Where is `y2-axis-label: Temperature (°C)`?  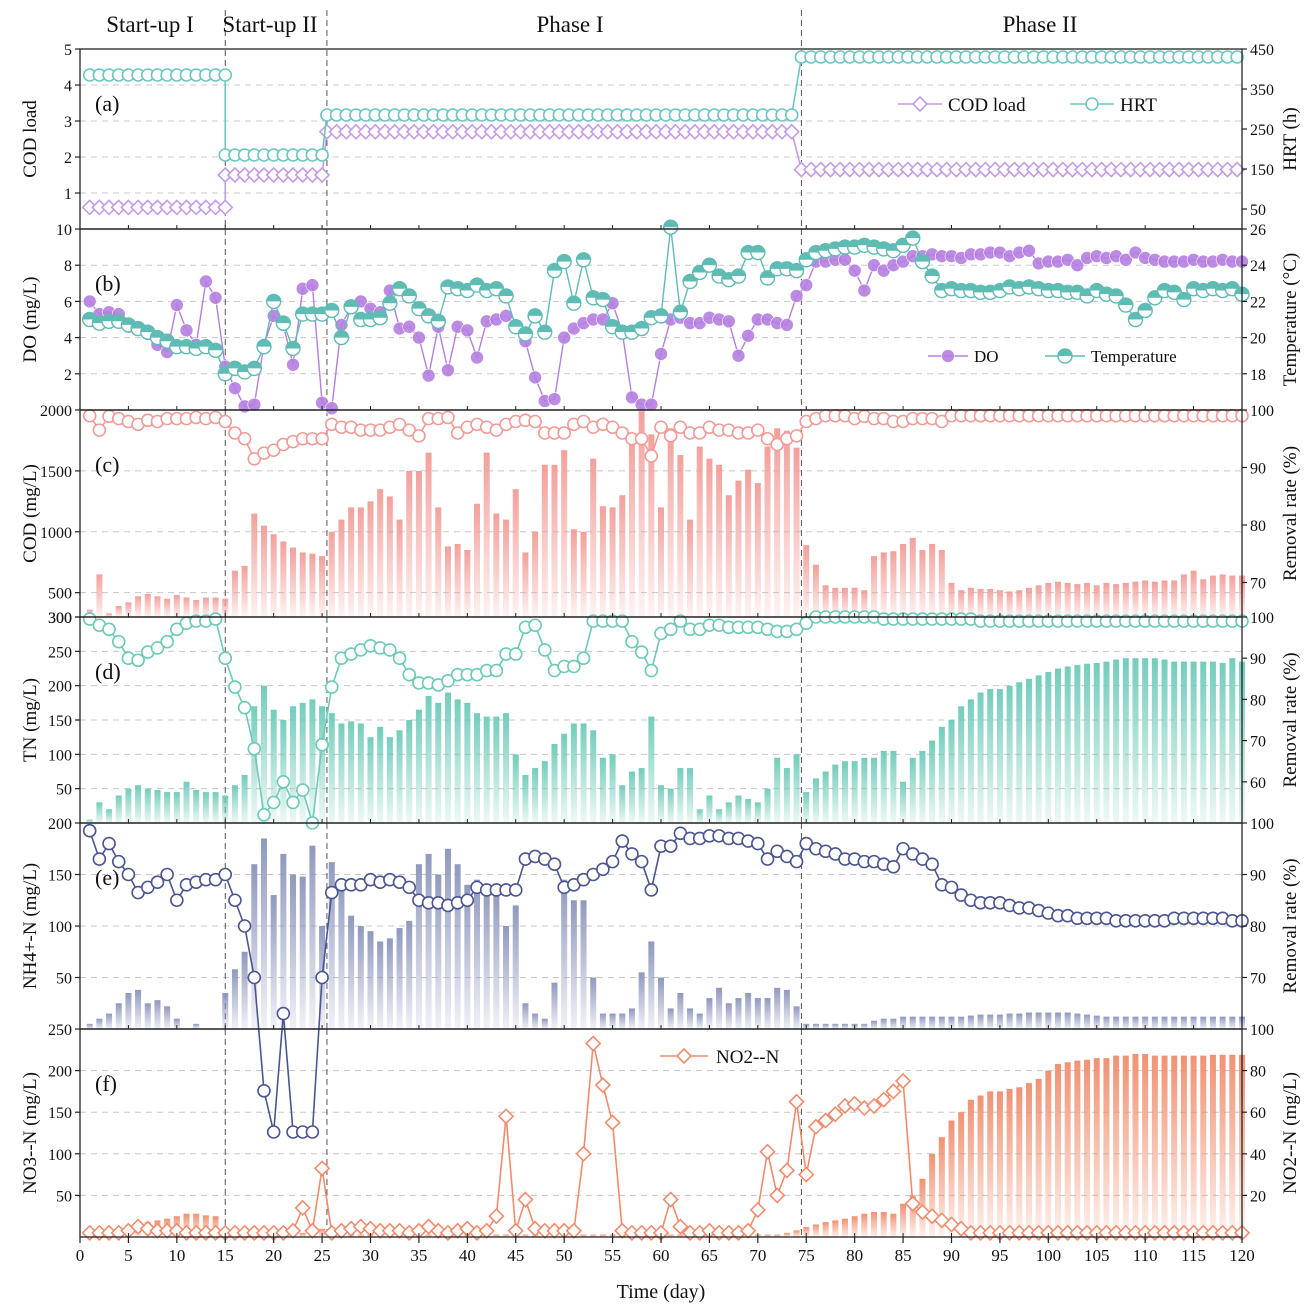 y2-axis-label: Temperature (°C) is located at coordinates (1290, 319).